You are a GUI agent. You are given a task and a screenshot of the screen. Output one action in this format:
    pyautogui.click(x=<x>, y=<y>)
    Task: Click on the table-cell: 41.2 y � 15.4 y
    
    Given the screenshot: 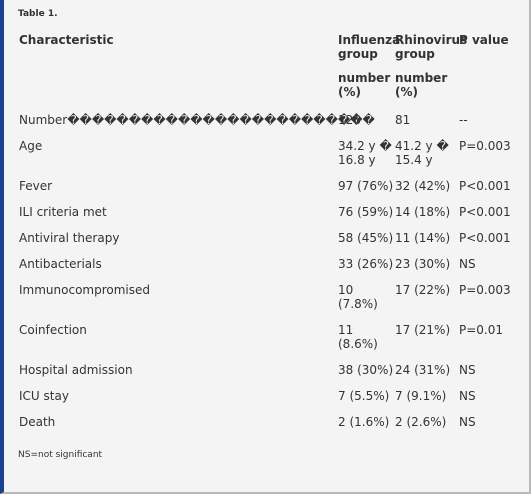 What is the action you would take?
    pyautogui.click(x=422, y=153)
    